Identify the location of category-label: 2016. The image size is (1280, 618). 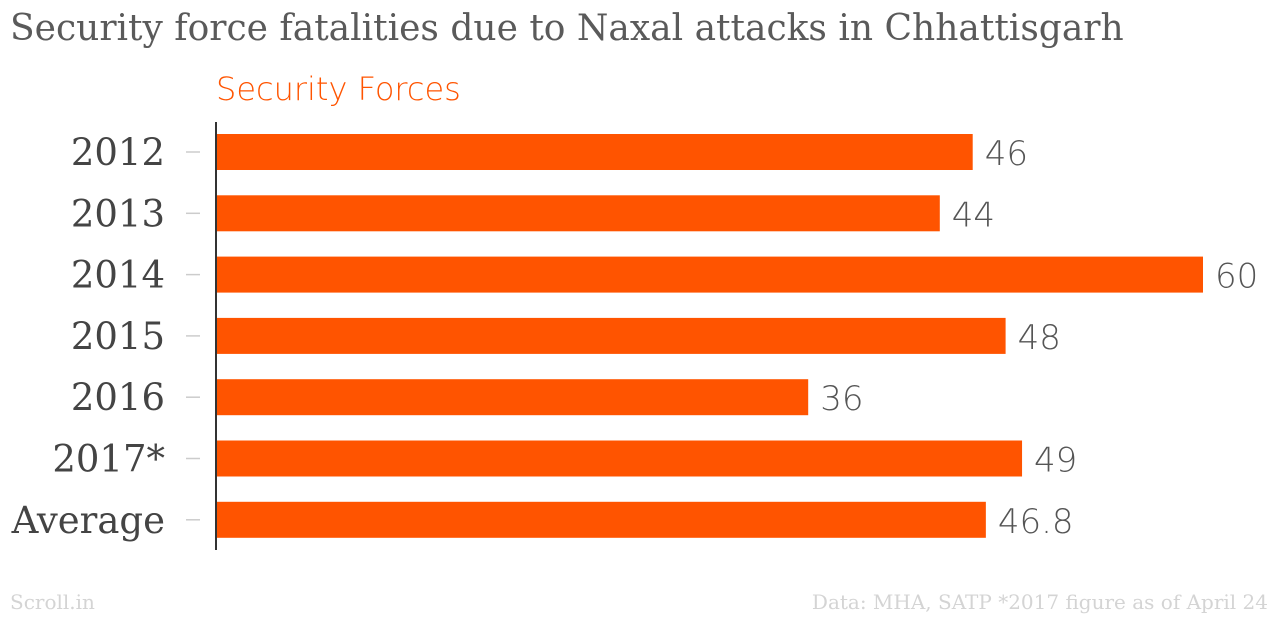
(118, 397).